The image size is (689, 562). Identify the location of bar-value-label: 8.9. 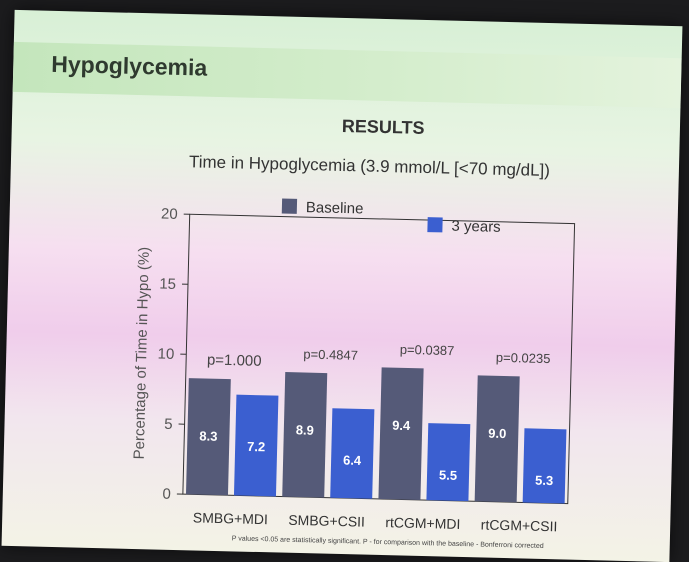
(305, 429).